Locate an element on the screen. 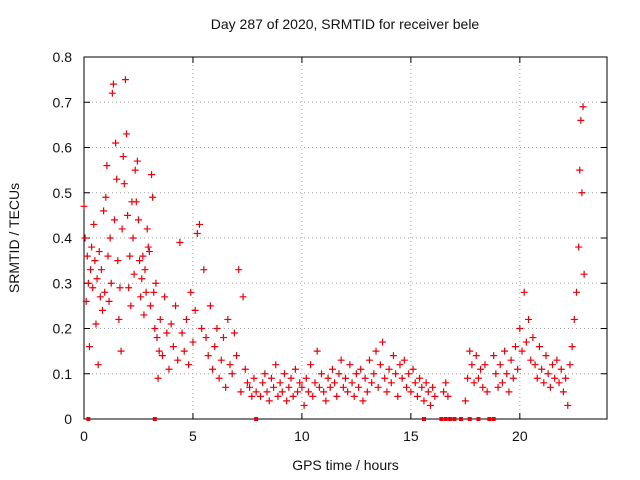 The width and height of the screenshot is (640, 480). x-tick-label: 15 is located at coordinates (411, 436).